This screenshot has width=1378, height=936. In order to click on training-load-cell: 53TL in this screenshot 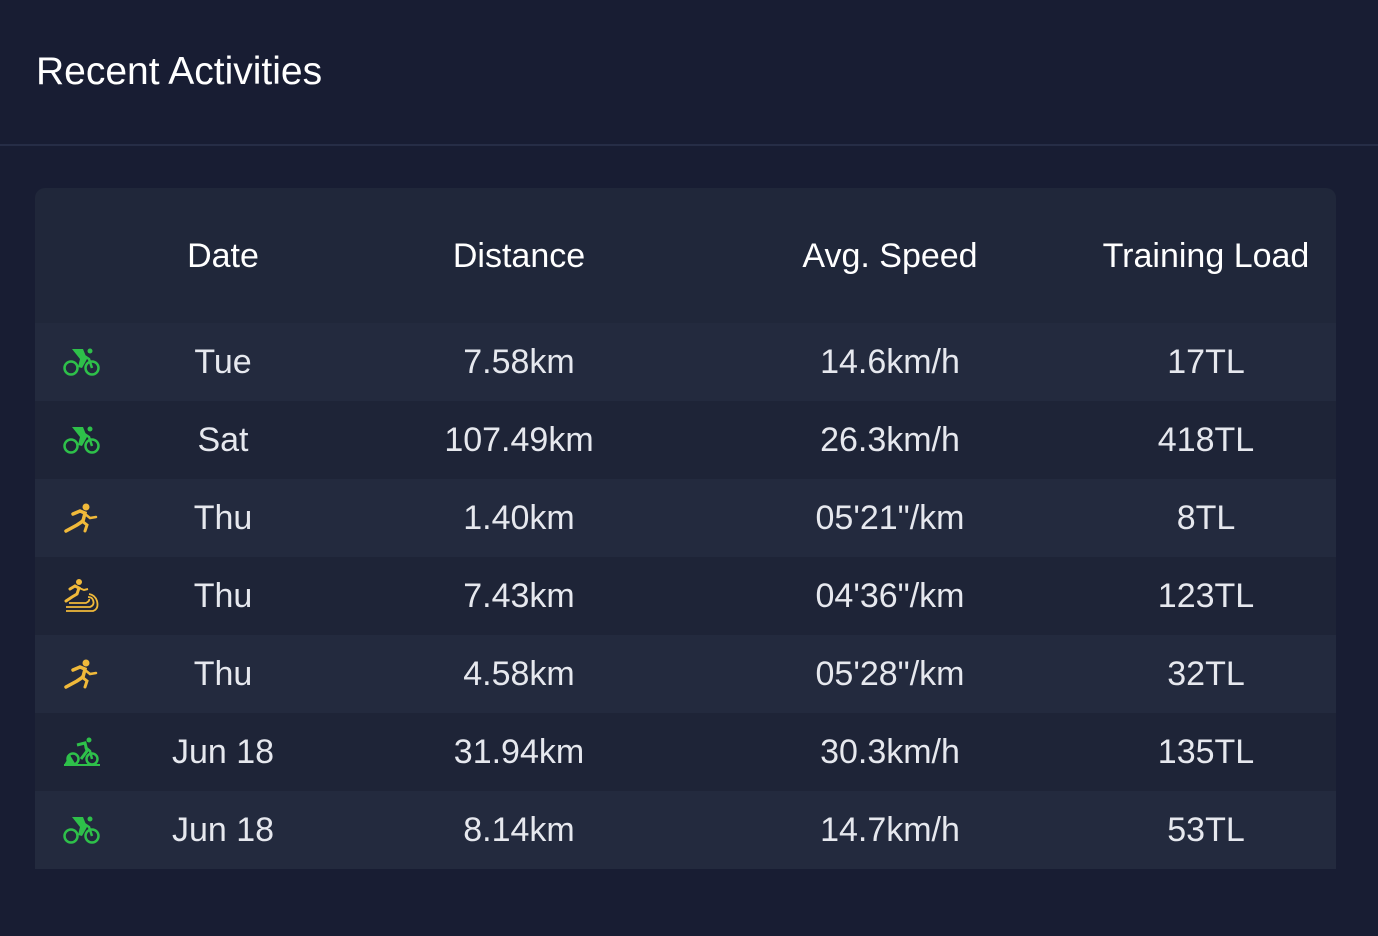, I will do `click(1206, 830)`.